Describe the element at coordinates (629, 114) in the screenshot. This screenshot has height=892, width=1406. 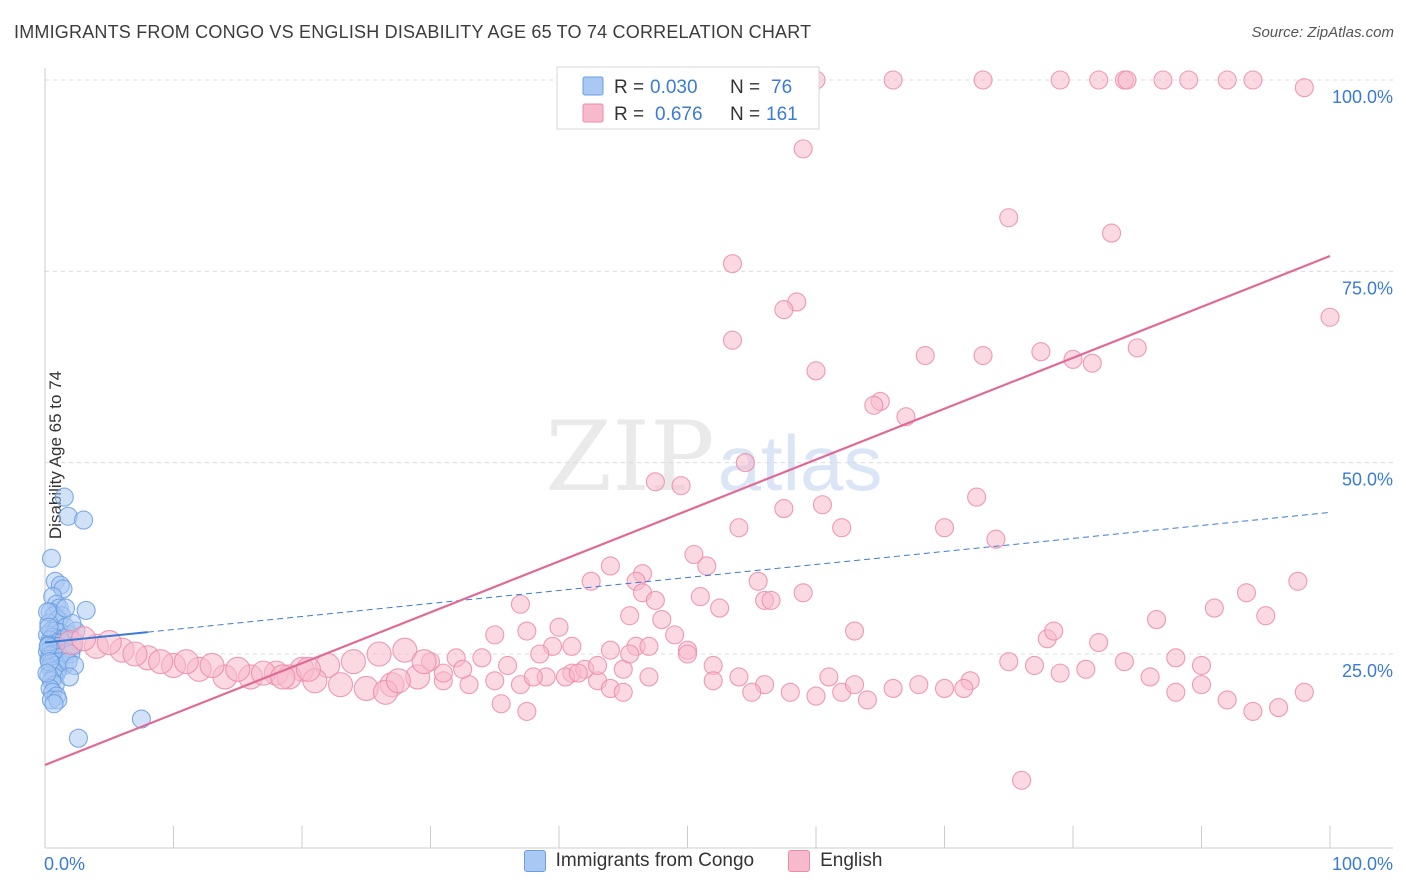
I see `legend-r-label-english: R =` at that location.